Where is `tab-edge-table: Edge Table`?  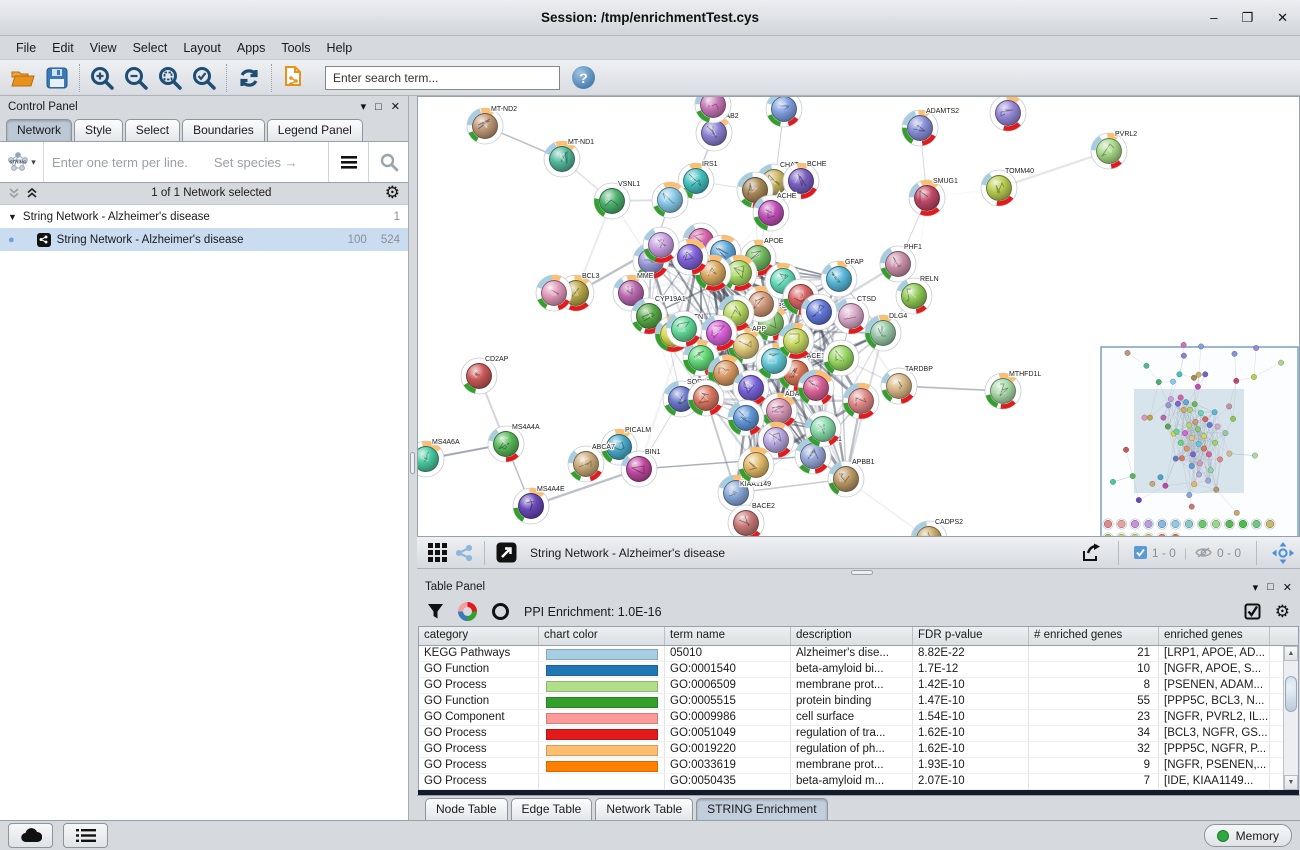
tab-edge-table: Edge Table is located at coordinates (551, 809).